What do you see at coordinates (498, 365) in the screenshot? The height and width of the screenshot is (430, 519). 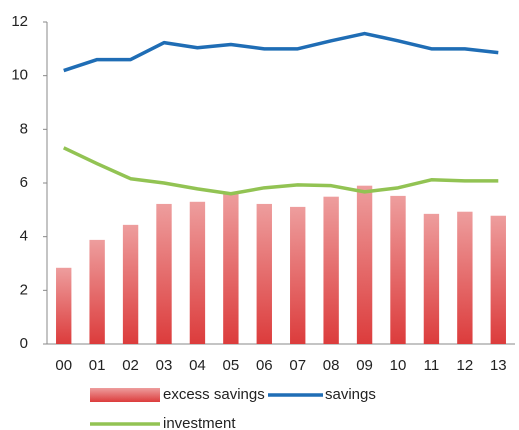 I see `x-tick-label: 13` at bounding box center [498, 365].